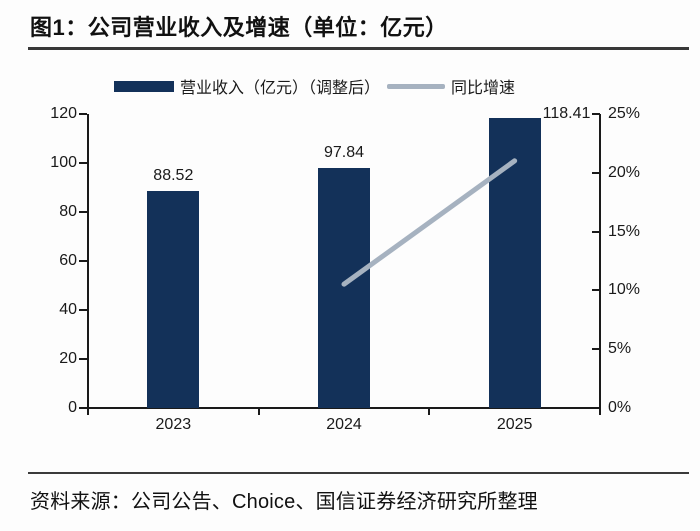 Image resolution: width=700 pixels, height=531 pixels. I want to click on y-axis-left-tick-label: 80, so click(68, 211).